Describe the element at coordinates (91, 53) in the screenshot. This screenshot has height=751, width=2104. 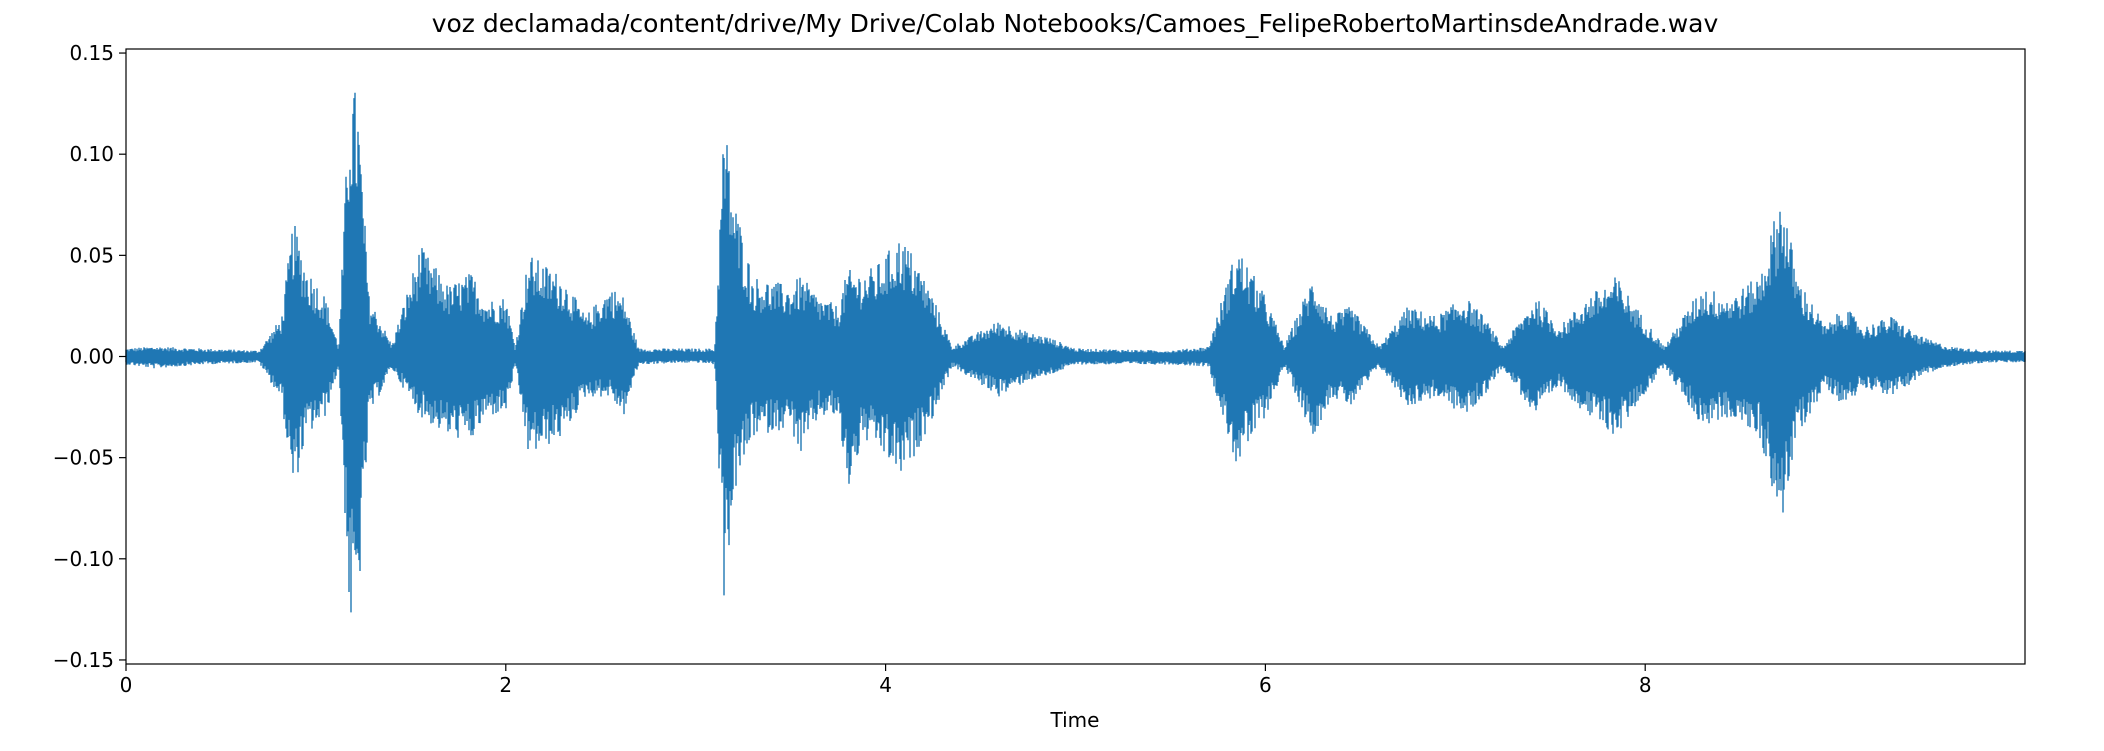
I see `y-tick-label: 0.15` at that location.